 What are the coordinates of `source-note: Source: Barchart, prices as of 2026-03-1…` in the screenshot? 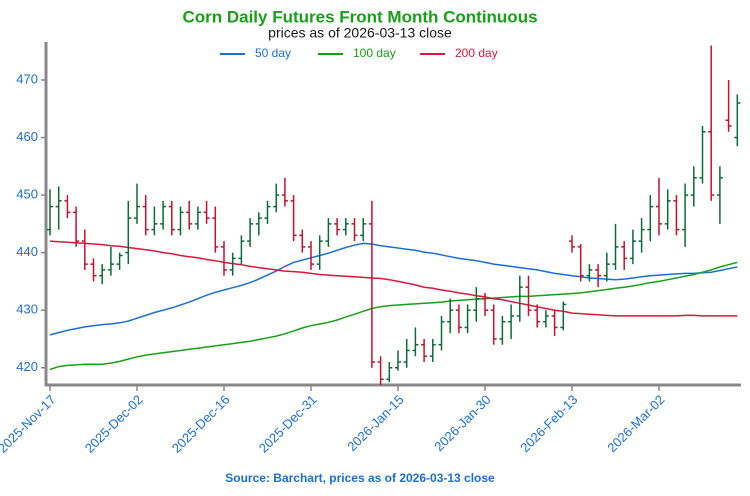 It's located at (360, 478).